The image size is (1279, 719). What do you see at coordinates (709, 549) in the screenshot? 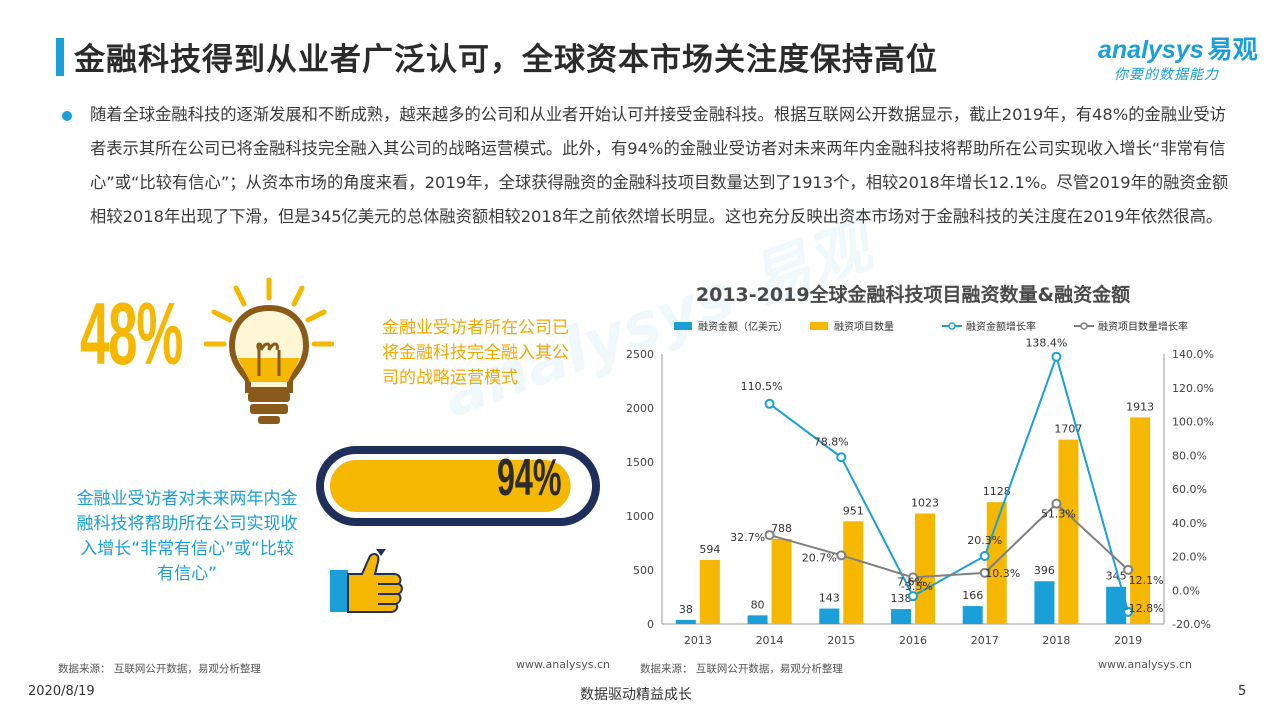
I see `bar-data-label: 594` at bounding box center [709, 549].